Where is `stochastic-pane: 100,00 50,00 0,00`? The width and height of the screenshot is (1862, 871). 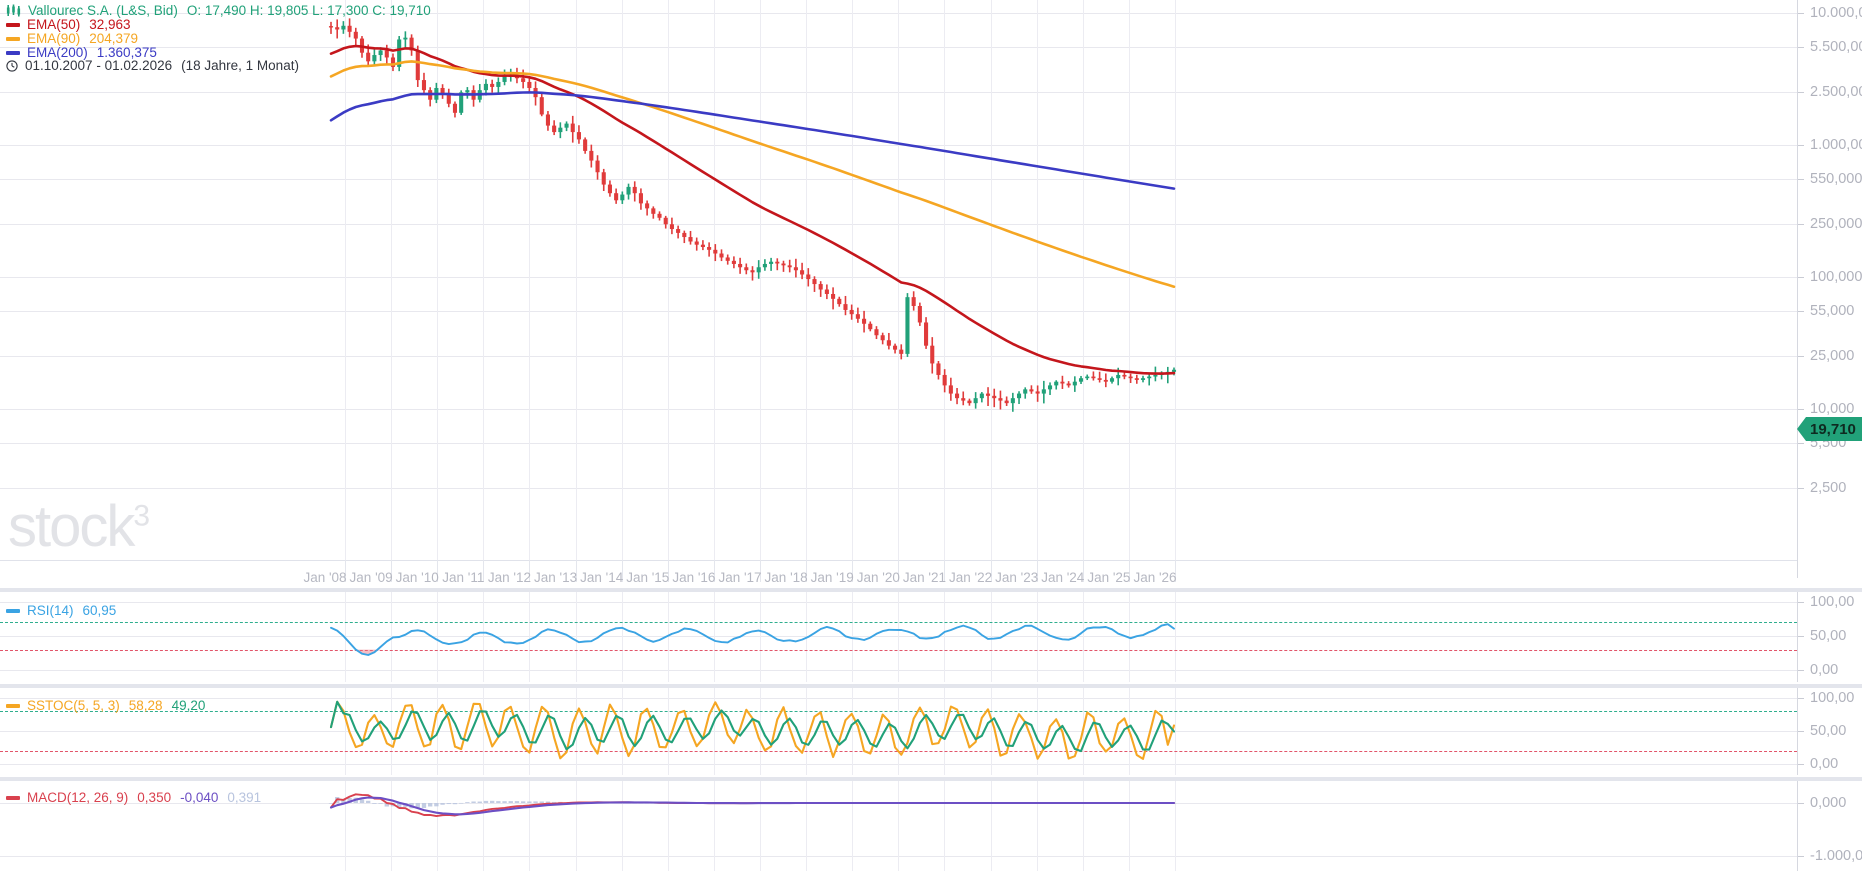
stochastic-pane: 100,00 50,00 0,00 is located at coordinates (931, 731).